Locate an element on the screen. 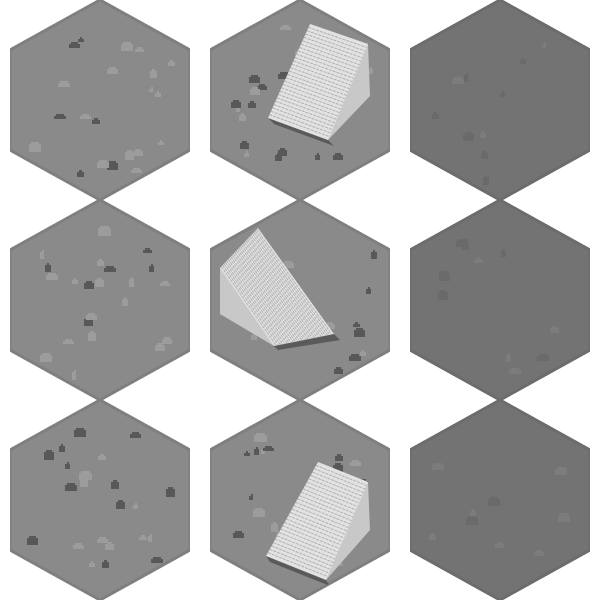 The image size is (600, 600). hex-tile-r1c3 is located at coordinates (500, 100).